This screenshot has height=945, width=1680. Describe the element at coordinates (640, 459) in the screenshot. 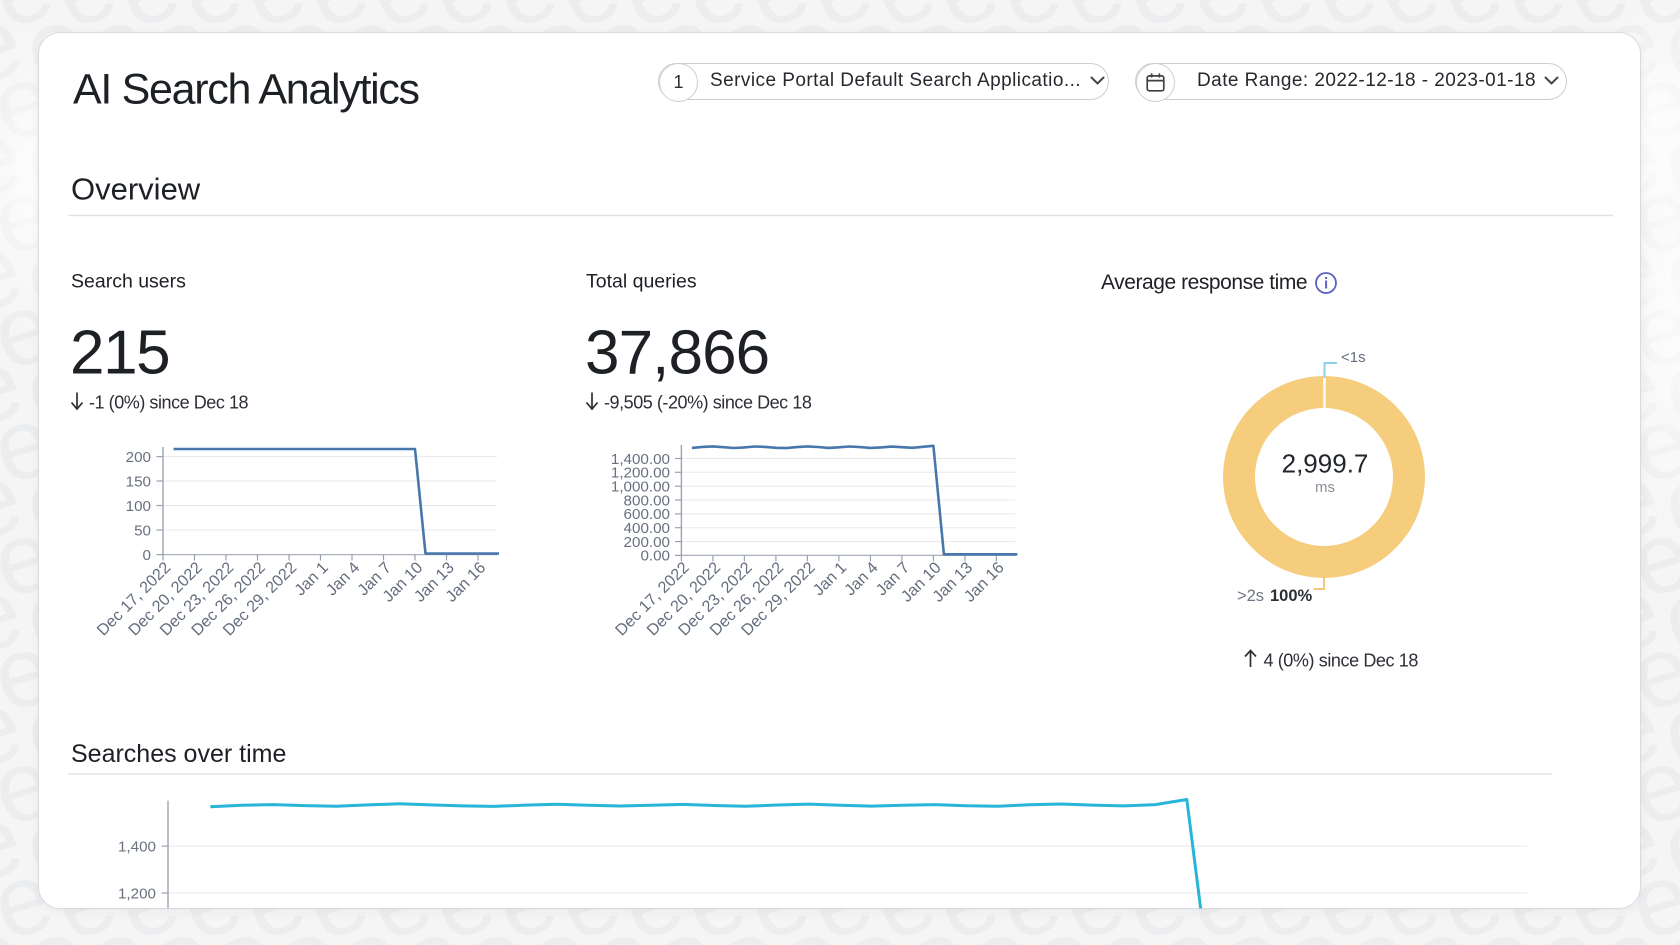

I see `svg-text: 1,400.00` at that location.